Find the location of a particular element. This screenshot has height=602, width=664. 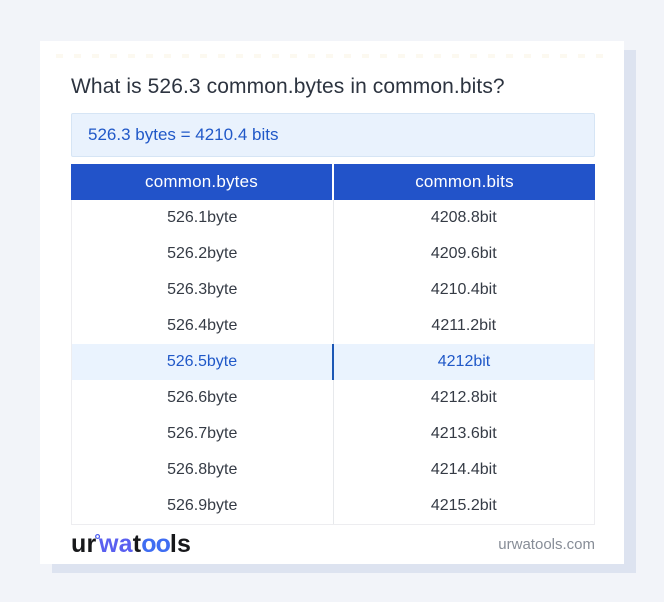

row-bits-value: 4208.8bit is located at coordinates (463, 217).